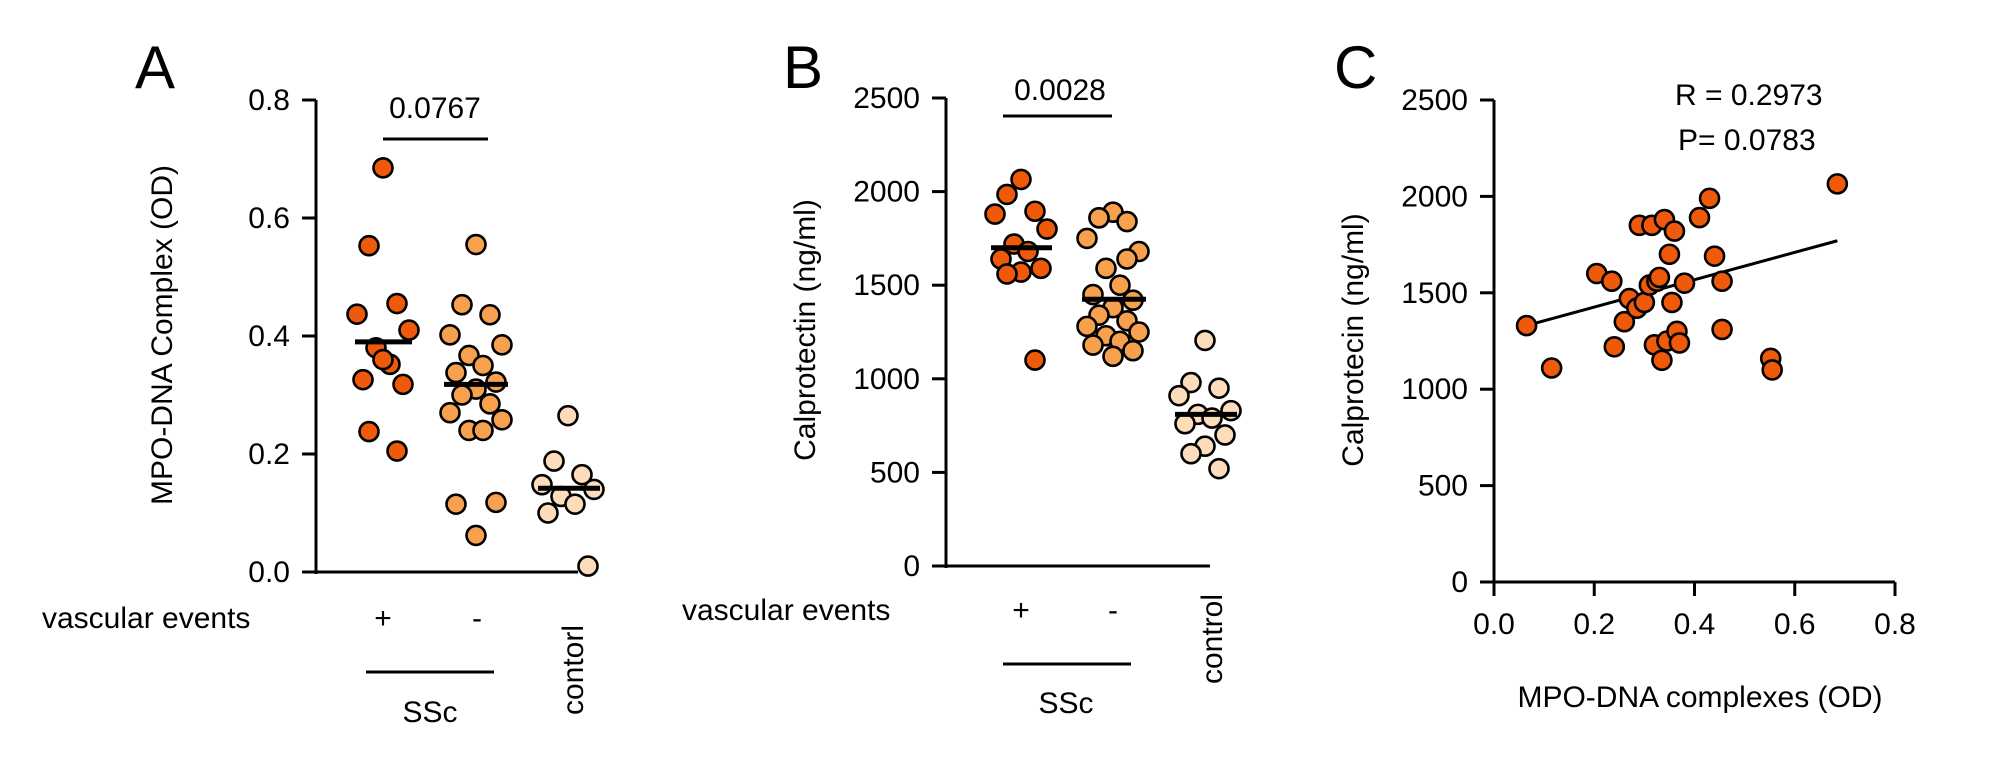  I want to click on panel-c-x-axis-title: MPO-DNA complexes (OD), so click(1699, 697).